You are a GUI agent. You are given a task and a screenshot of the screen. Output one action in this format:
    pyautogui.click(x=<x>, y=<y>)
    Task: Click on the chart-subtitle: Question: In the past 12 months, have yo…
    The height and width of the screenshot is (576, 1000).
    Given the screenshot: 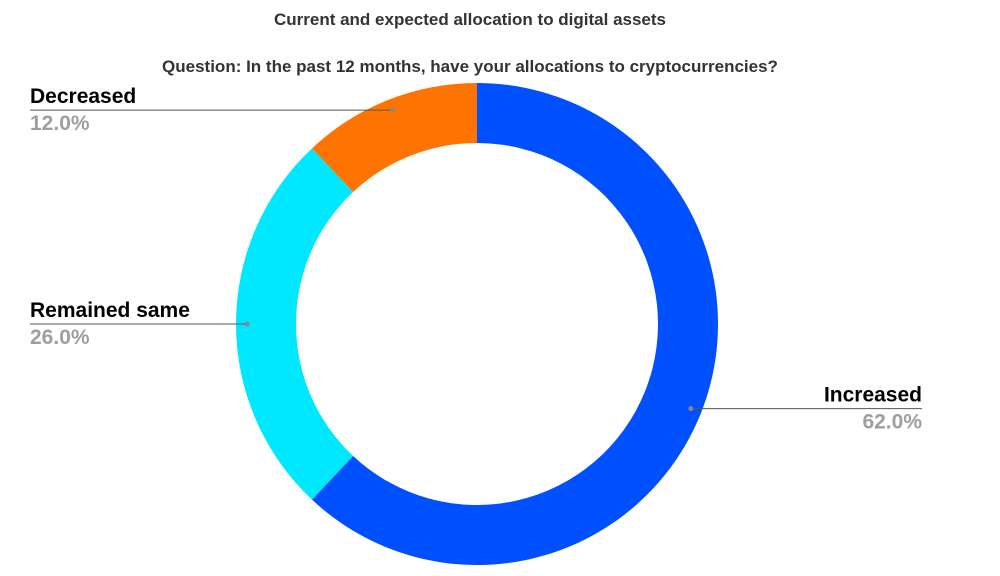 What is the action you would take?
    pyautogui.click(x=470, y=66)
    